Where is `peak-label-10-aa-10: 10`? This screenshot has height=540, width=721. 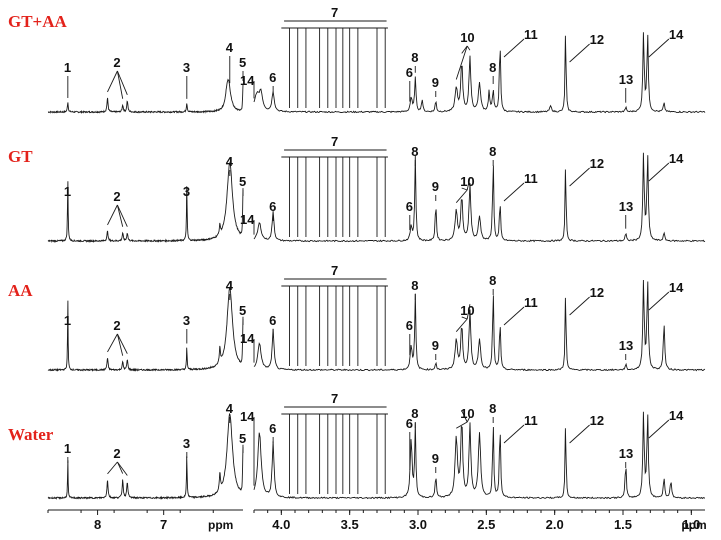
peak-label-10-aa-10: 10 is located at coordinates (467, 310).